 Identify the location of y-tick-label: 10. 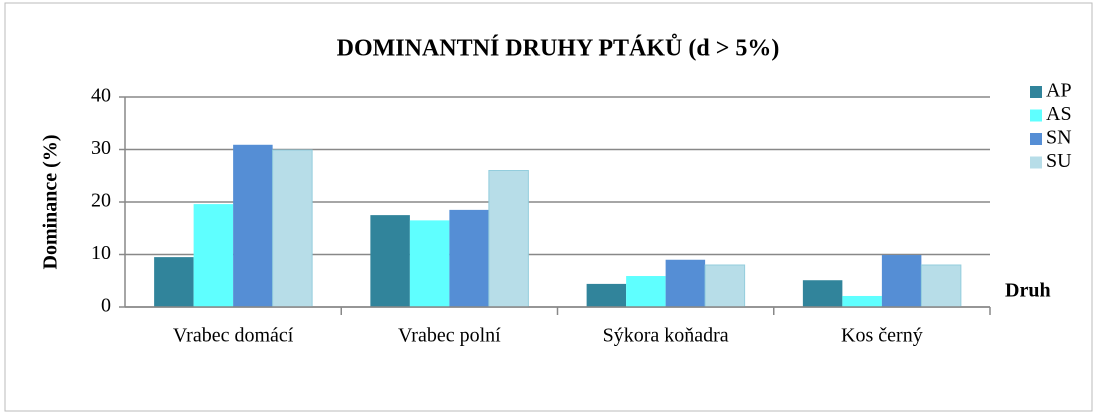
(101, 253).